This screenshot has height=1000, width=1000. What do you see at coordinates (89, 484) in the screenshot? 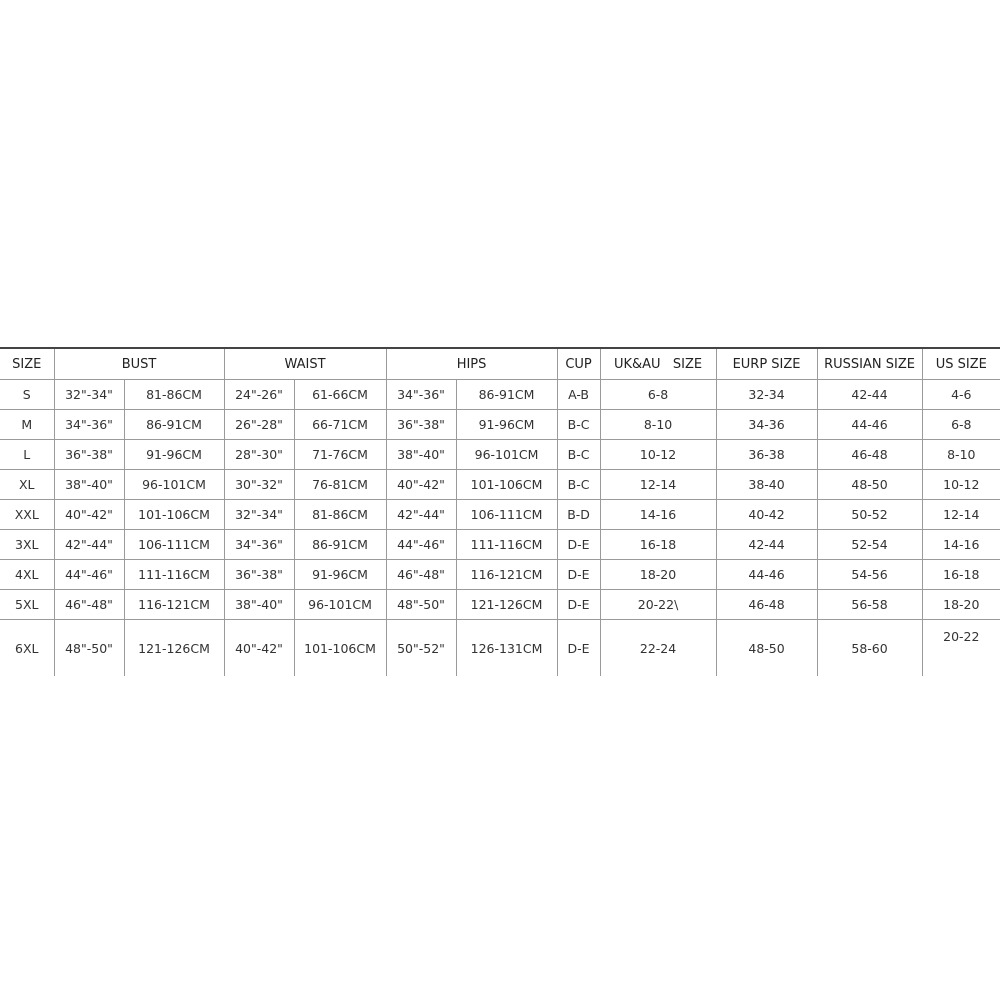
I see `cell-bust-in: 38"-40"` at bounding box center [89, 484].